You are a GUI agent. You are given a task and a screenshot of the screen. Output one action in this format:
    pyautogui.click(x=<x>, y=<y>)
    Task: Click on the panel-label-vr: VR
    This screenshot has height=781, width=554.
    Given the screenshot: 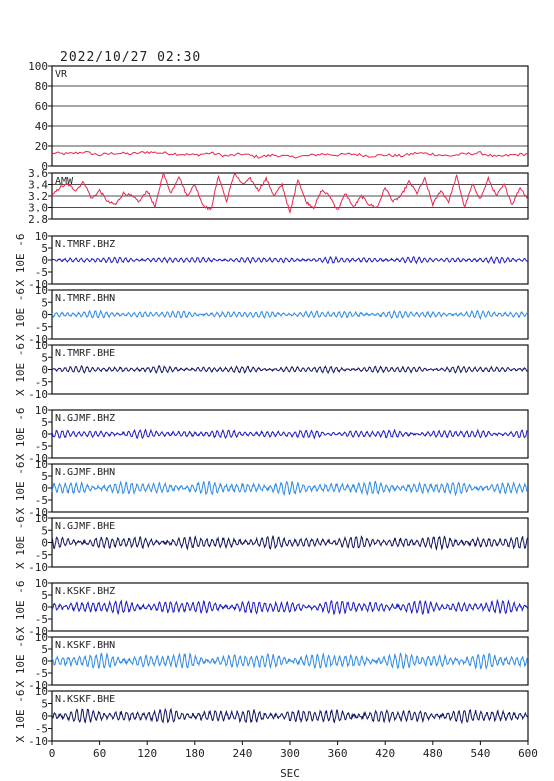 What is the action you would take?
    pyautogui.click(x=61, y=74)
    